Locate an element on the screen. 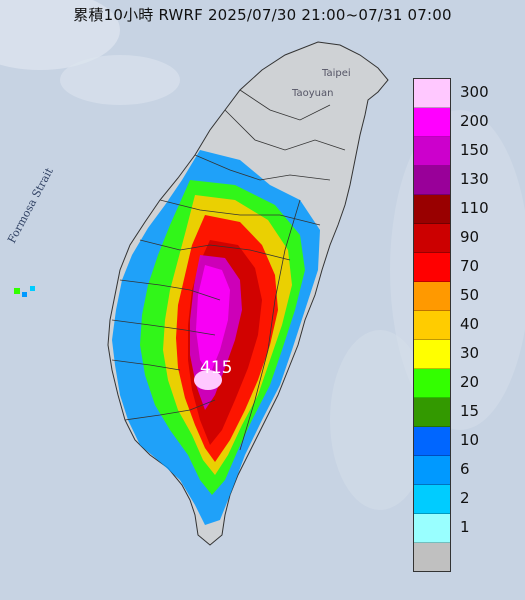 The image size is (525, 600). legend-label: 10 is located at coordinates (470, 439).